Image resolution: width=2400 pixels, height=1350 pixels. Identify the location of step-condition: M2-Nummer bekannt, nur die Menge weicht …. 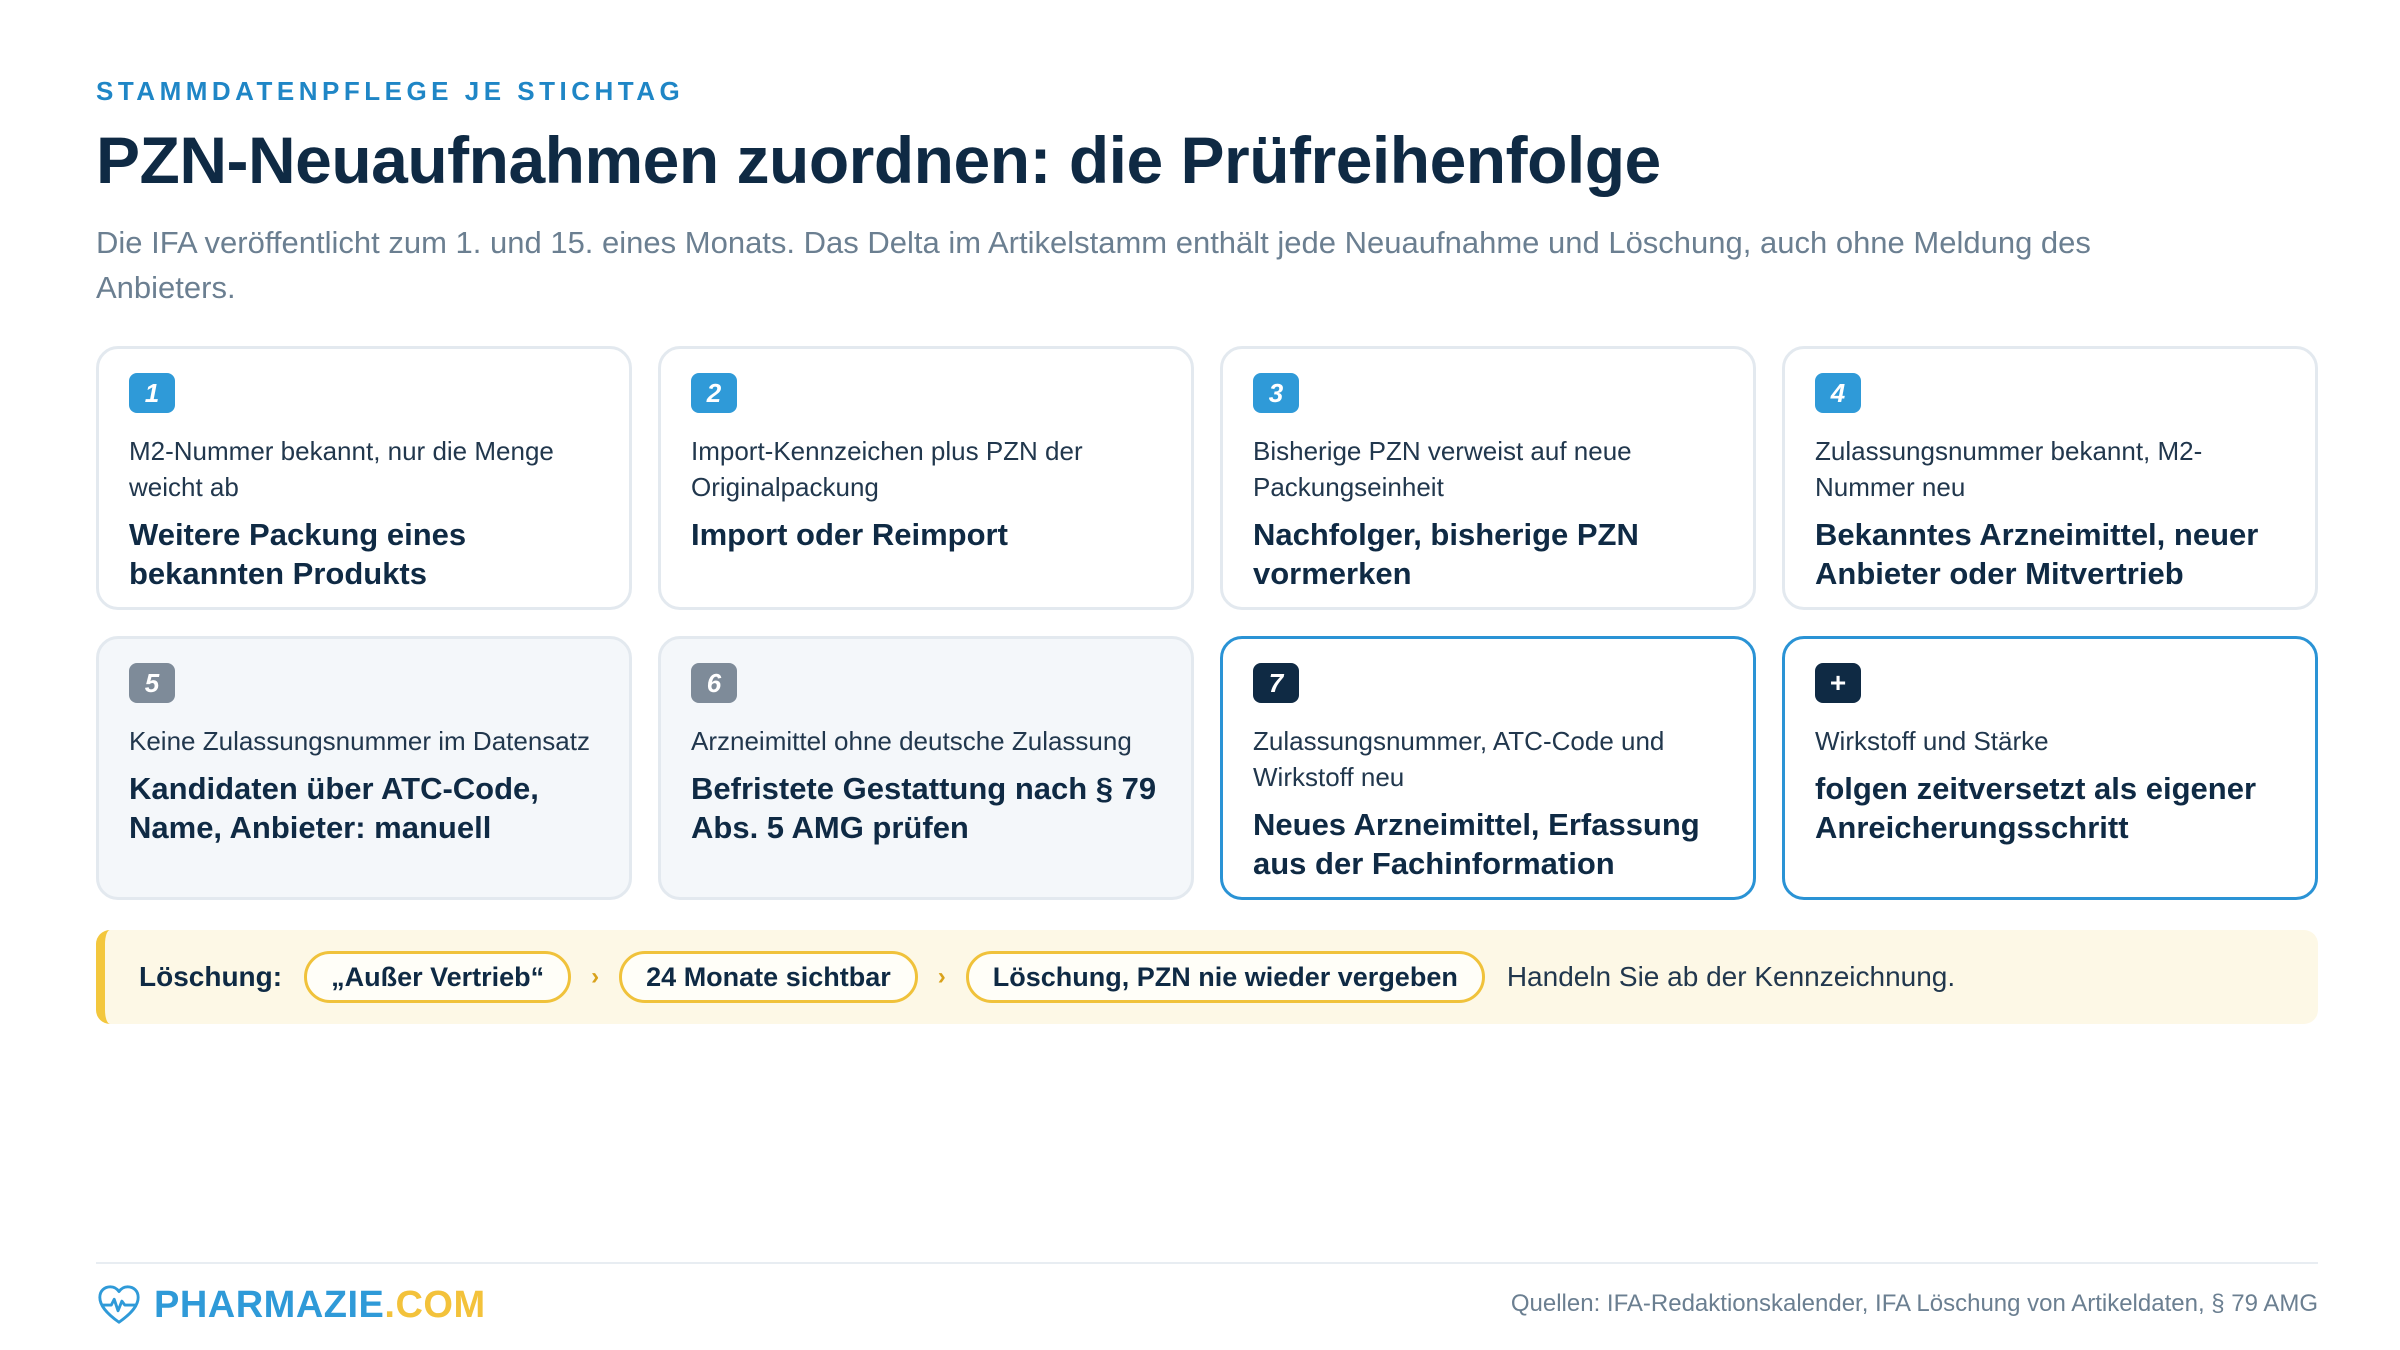
(341, 469).